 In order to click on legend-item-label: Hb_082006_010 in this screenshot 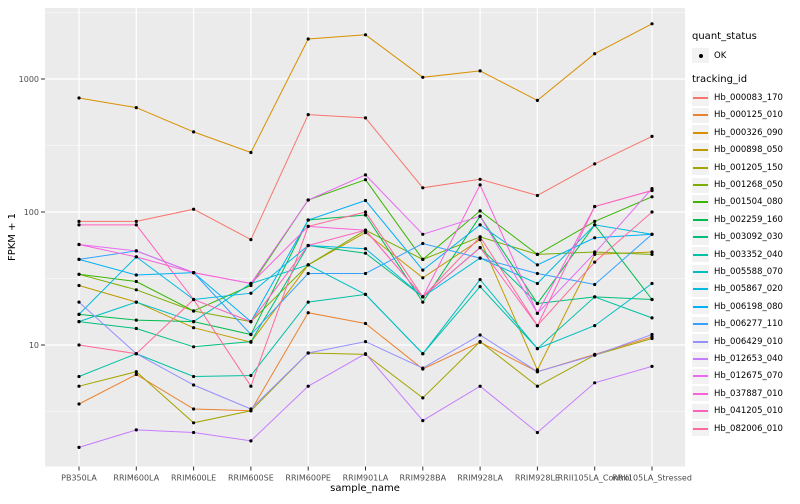, I will do `click(748, 428)`.